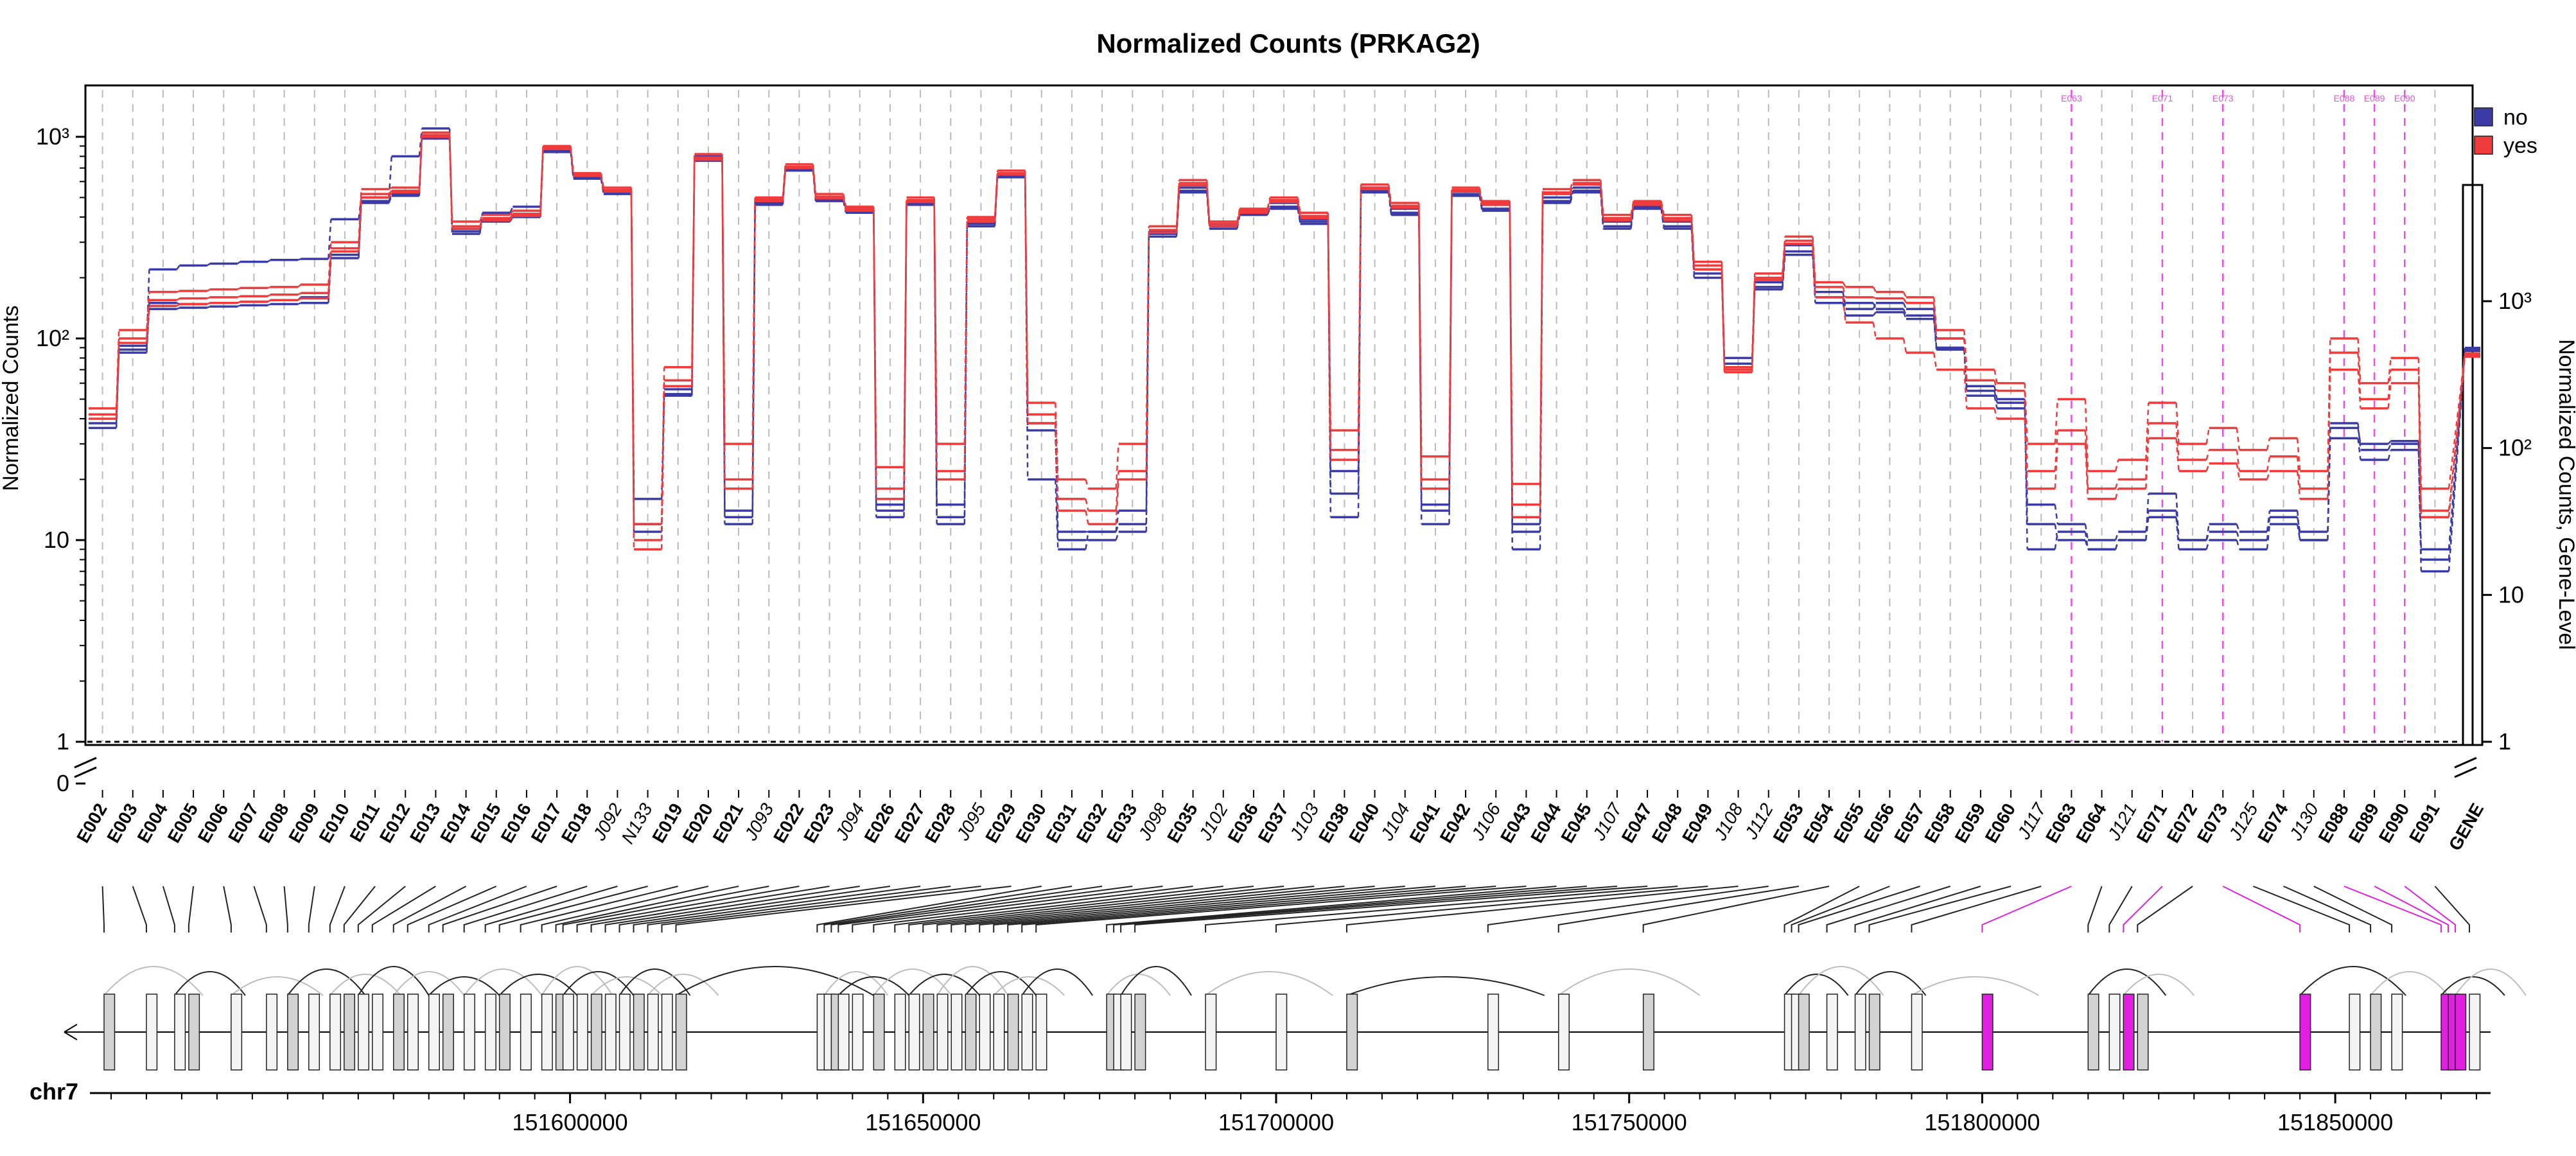  I want to click on feature-label-e006: E006, so click(213, 823).